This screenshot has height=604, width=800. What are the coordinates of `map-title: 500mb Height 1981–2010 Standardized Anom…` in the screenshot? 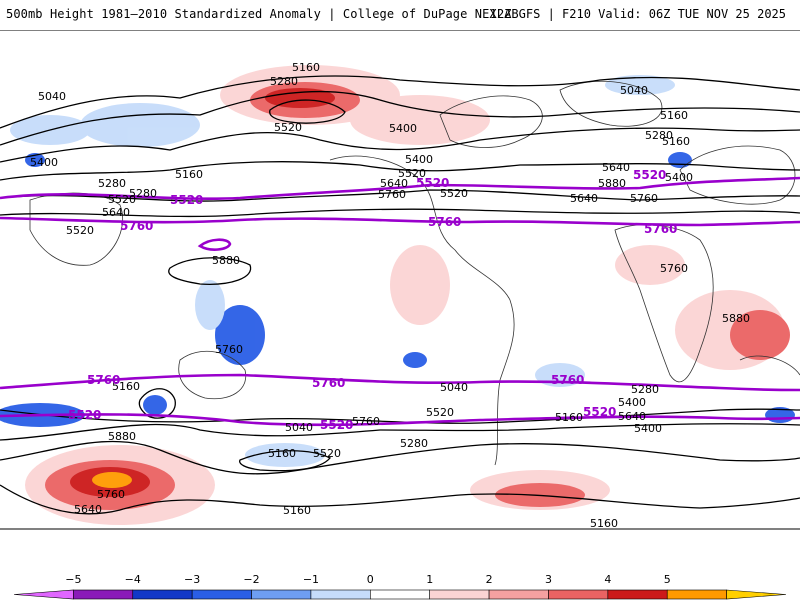 It's located at (262, 14).